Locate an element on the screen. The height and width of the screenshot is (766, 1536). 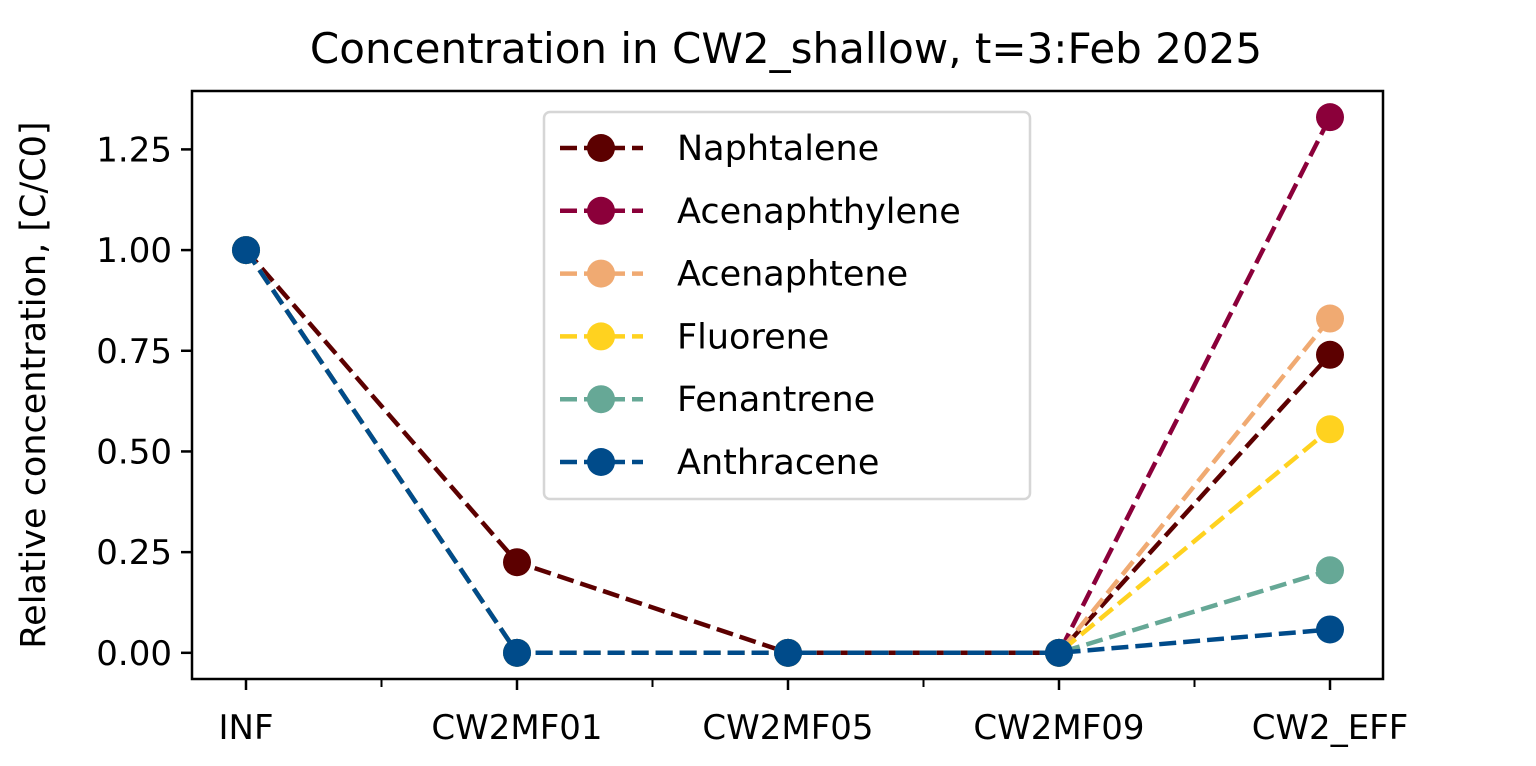
legend-label: Fluorene is located at coordinates (753, 337).